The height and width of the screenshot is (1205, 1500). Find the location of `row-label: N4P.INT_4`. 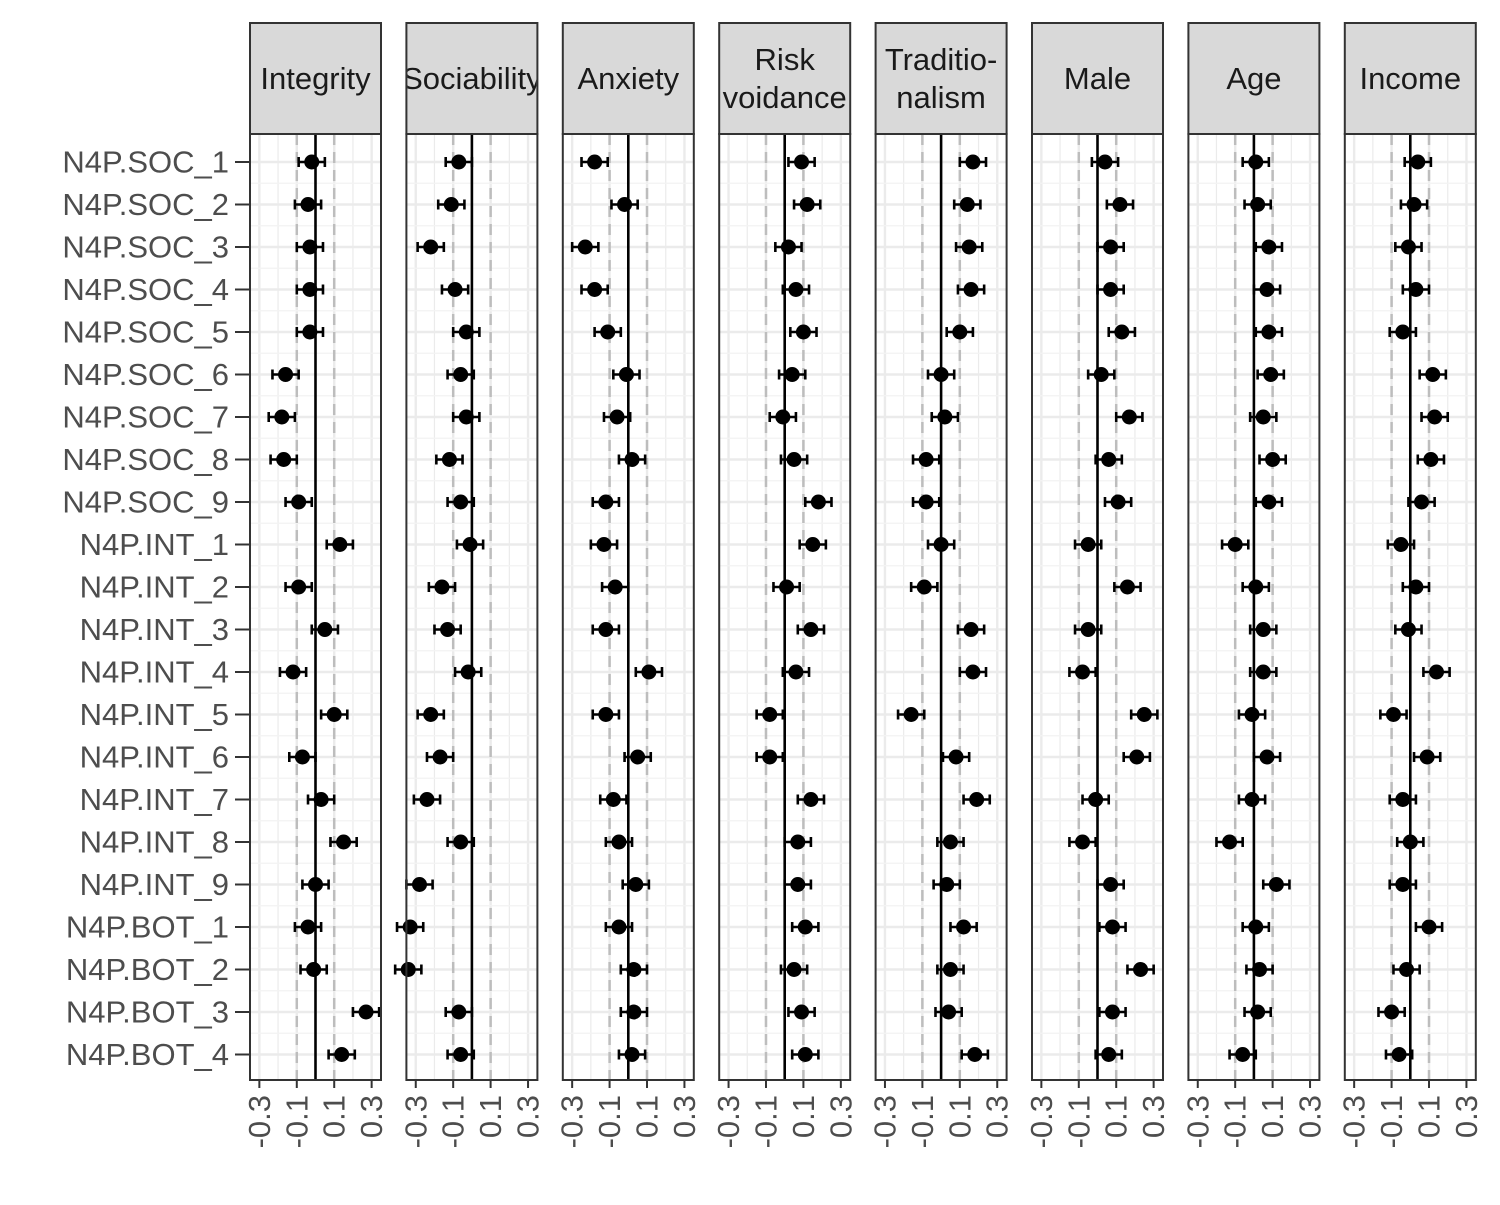

row-label: N4P.INT_4 is located at coordinates (154, 672).